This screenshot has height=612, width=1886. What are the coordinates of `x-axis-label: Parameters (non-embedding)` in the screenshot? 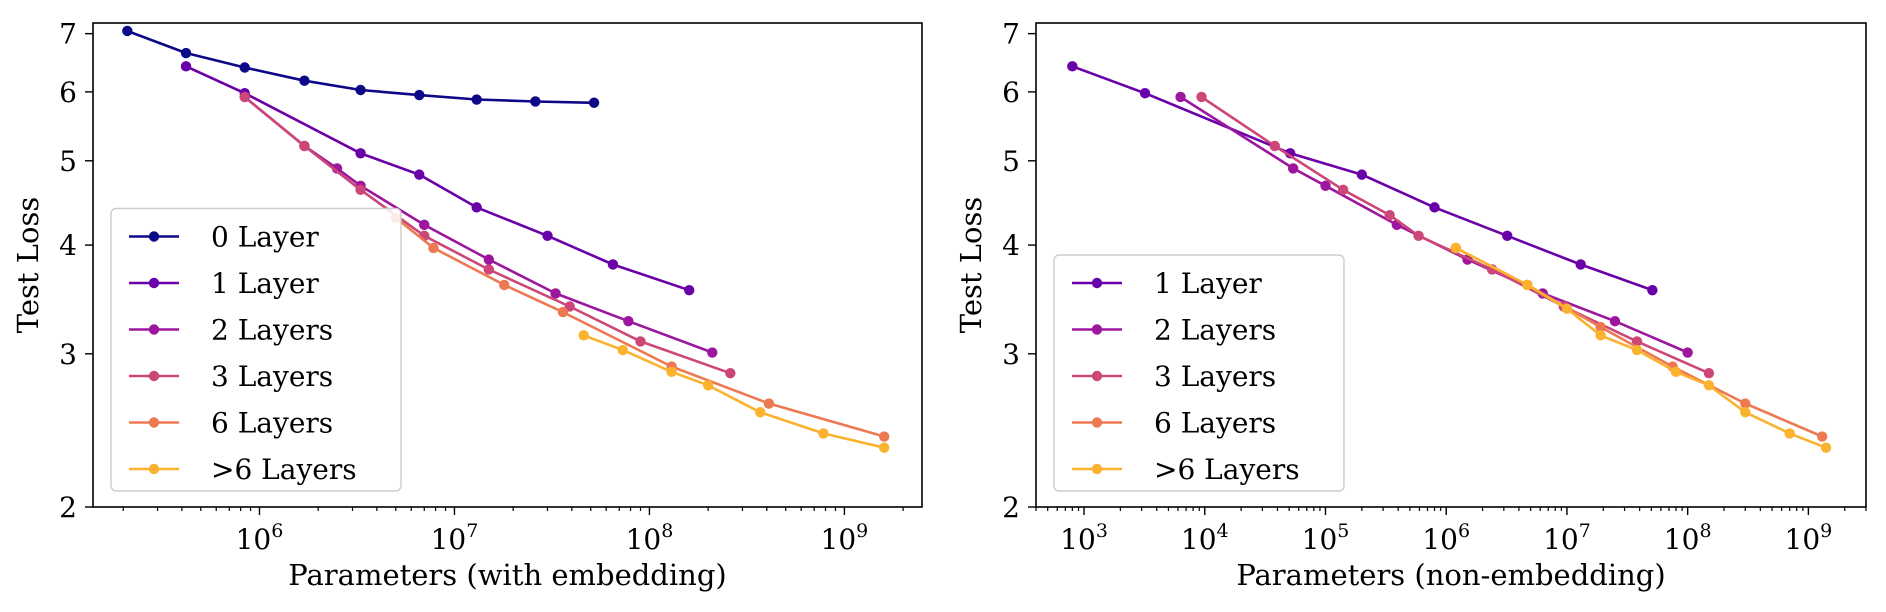 It's located at (1450, 575).